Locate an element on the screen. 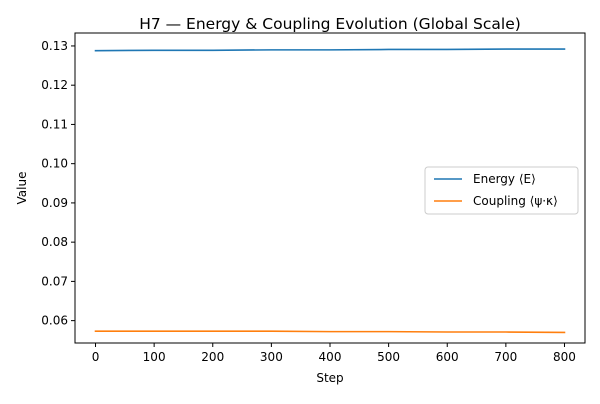 This screenshot has height=404, width=600. x-tick-label: 500 is located at coordinates (388, 357).